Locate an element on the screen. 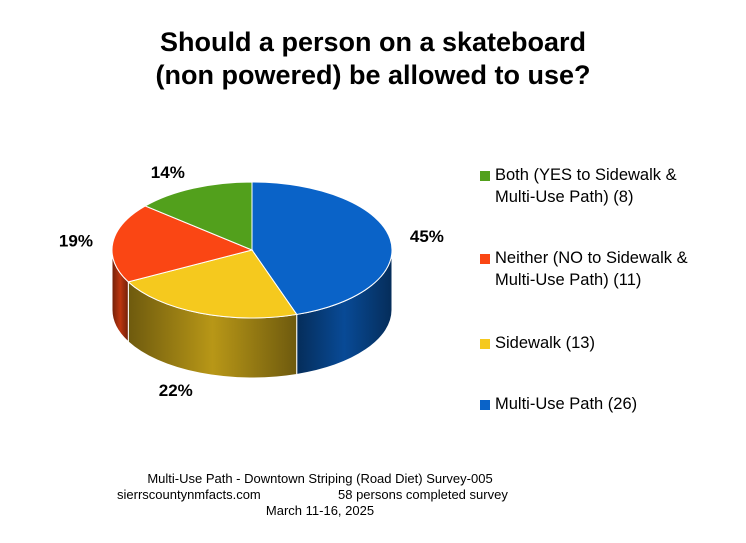 This screenshot has height=543, width=746. chart-title-line-1: Should a person on a skateboard is located at coordinates (373, 42).